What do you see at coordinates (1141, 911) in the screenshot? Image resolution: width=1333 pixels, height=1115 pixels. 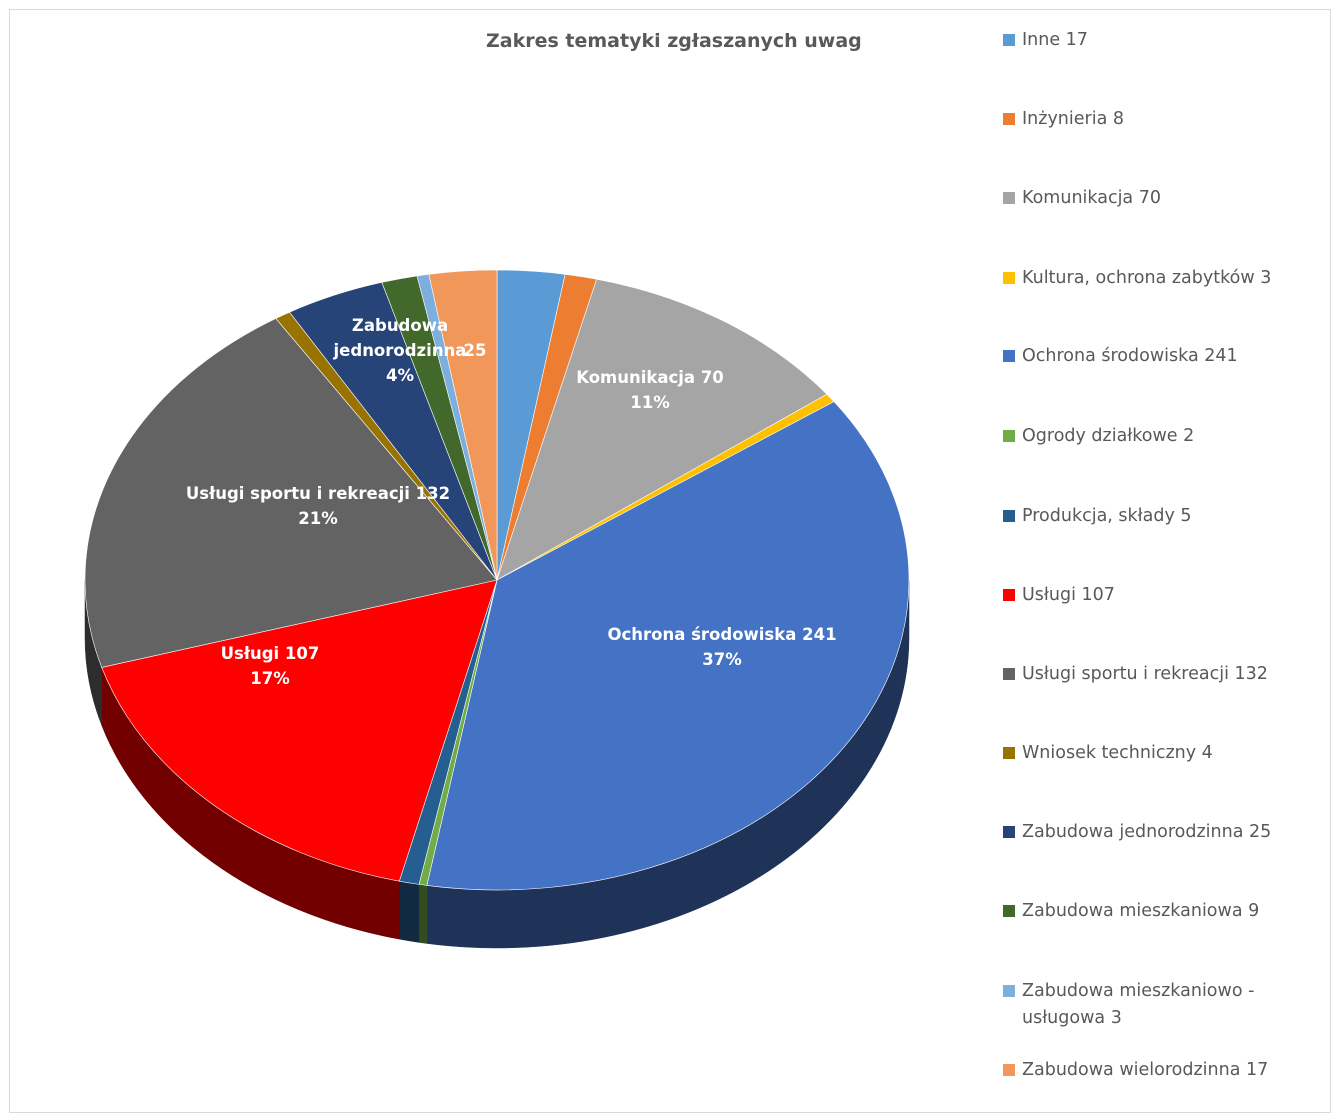 I see `legend-label: Zabudowa mieszkaniowa 9` at bounding box center [1141, 911].